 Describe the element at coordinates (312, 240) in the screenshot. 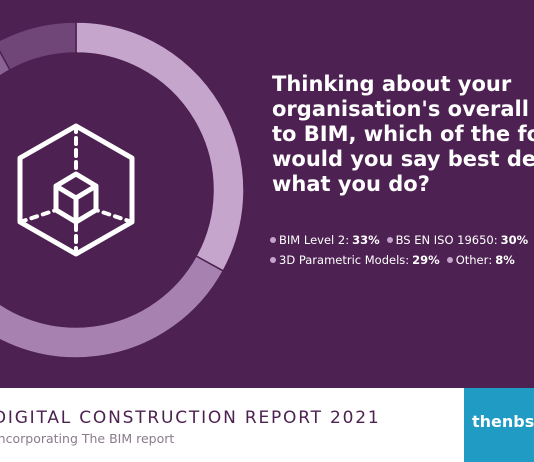

I see `legend-label: BIM Level 2` at that location.